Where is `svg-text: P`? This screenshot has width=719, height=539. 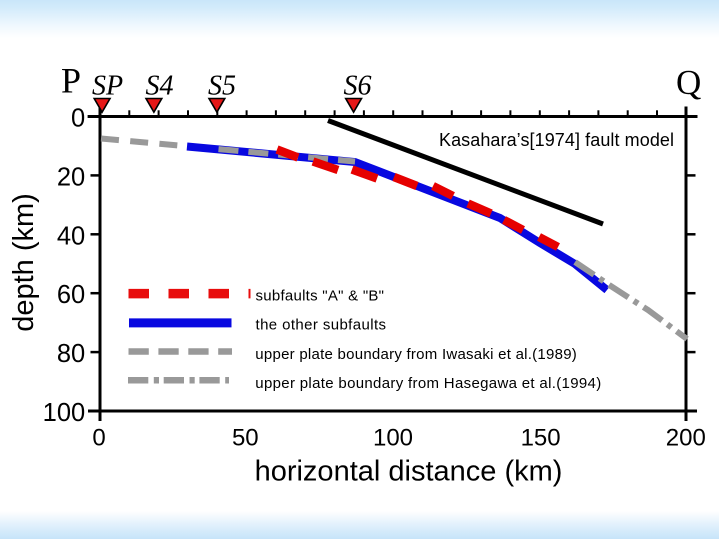 svg-text: P is located at coordinates (71, 81).